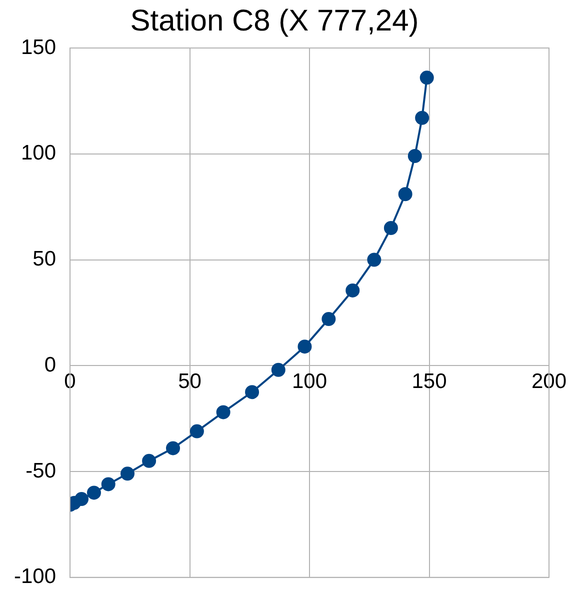 The image size is (571, 604). I want to click on y-tick-label: 0, so click(50, 364).